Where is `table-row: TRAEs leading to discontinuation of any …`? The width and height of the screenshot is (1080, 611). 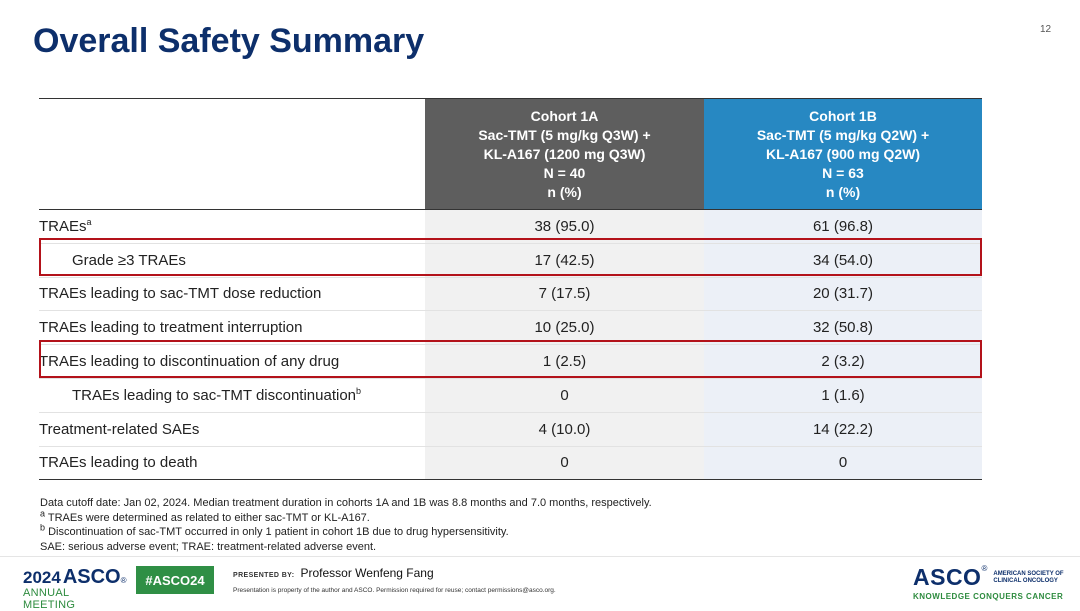 table-row: TRAEs leading to discontinuation of any … is located at coordinates (510, 361).